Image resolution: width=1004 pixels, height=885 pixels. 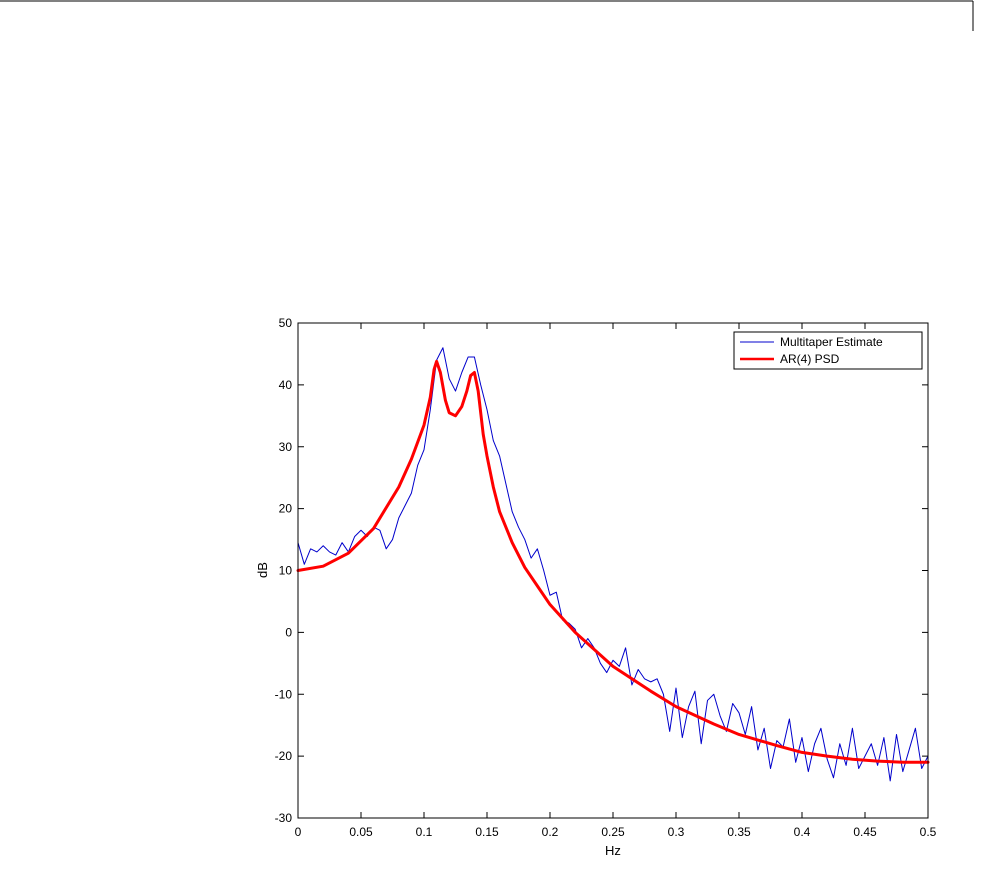 What do you see at coordinates (810, 359) in the screenshot?
I see `legend-label-ar4: AR(4) PSD` at bounding box center [810, 359].